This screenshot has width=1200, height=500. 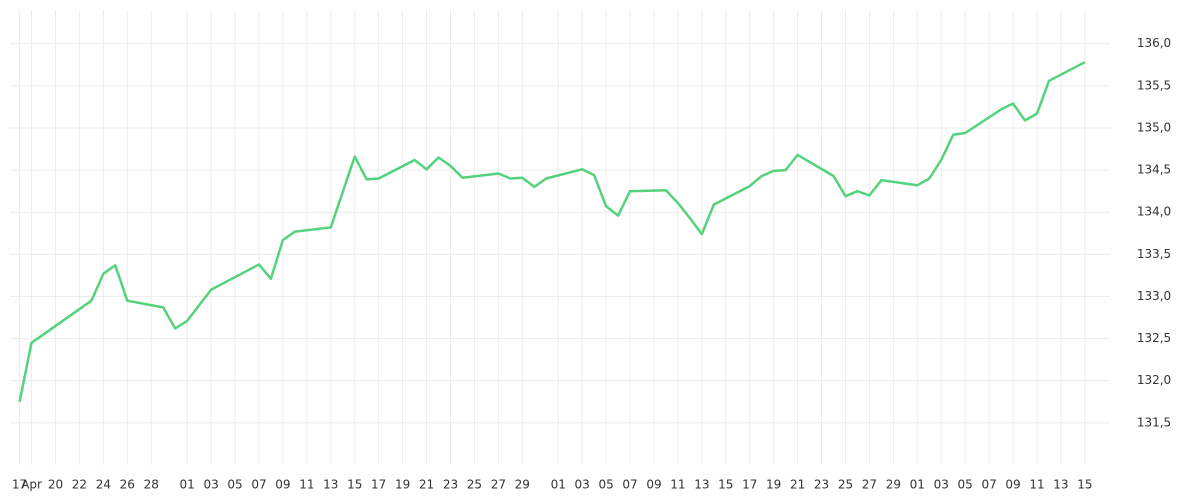 What do you see at coordinates (1154, 127) in the screenshot?
I see `y-tick-label: 135,0` at bounding box center [1154, 127].